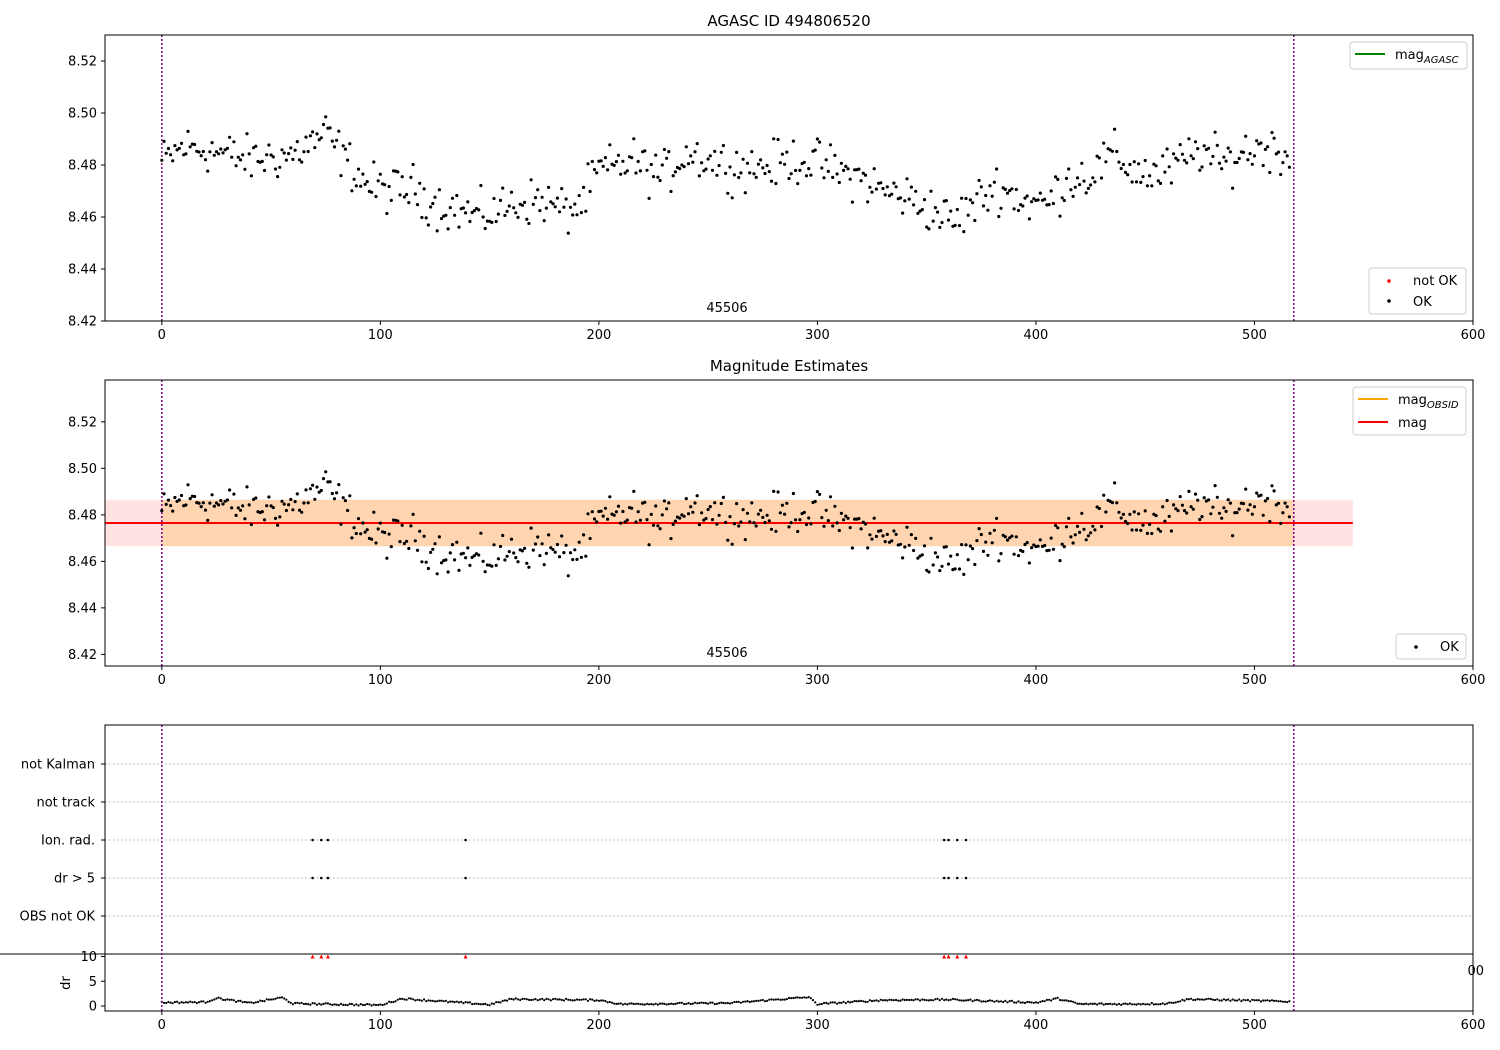  I want to click on obsid-label: 45506, so click(726, 308).